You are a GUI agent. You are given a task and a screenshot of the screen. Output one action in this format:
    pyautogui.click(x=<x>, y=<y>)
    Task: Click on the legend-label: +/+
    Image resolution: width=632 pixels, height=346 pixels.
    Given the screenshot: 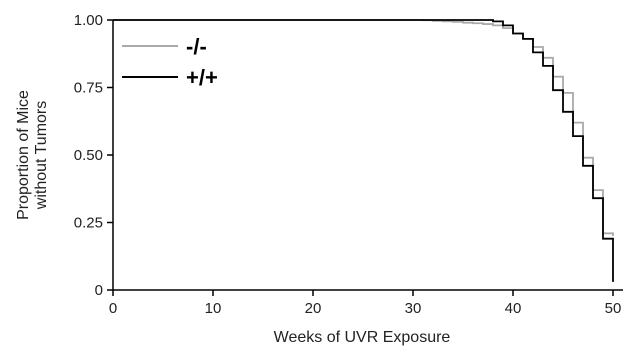 What is the action you would take?
    pyautogui.click(x=202, y=77)
    